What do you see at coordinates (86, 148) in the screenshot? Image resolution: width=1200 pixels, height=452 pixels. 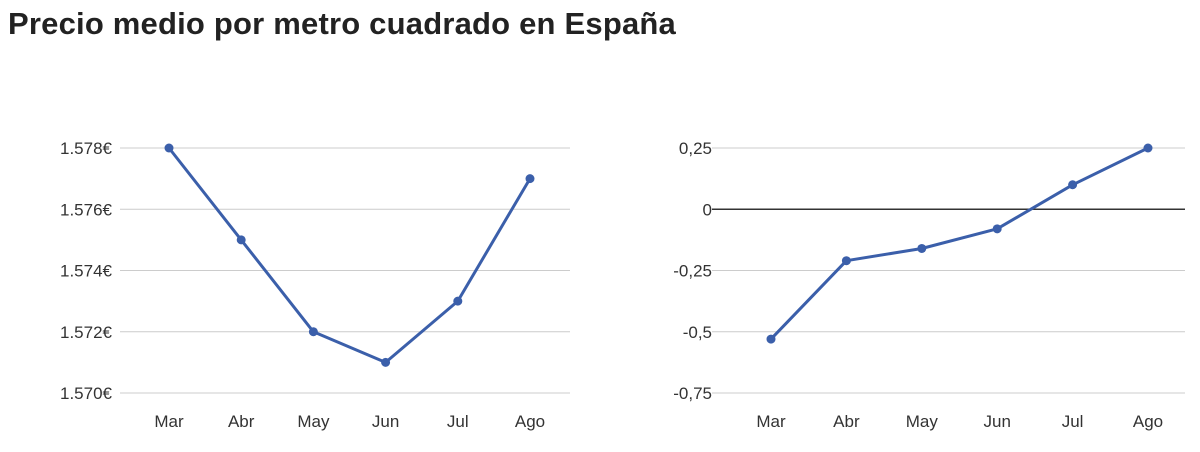 I see `y-tick-label: 1.578€` at bounding box center [86, 148].